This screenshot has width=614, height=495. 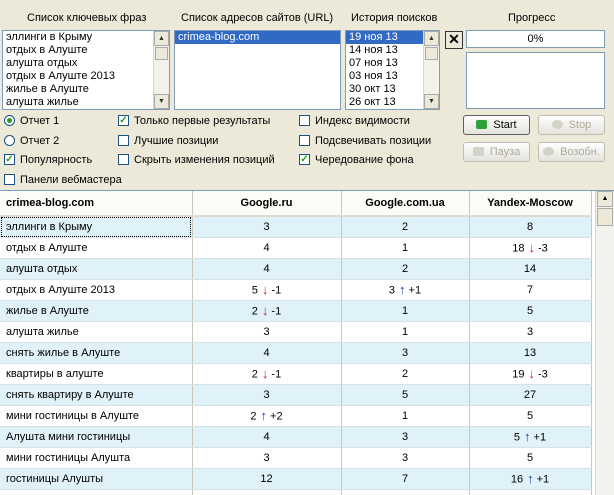 I want to click on report2-radio: Отчет 2, so click(x=31, y=141).